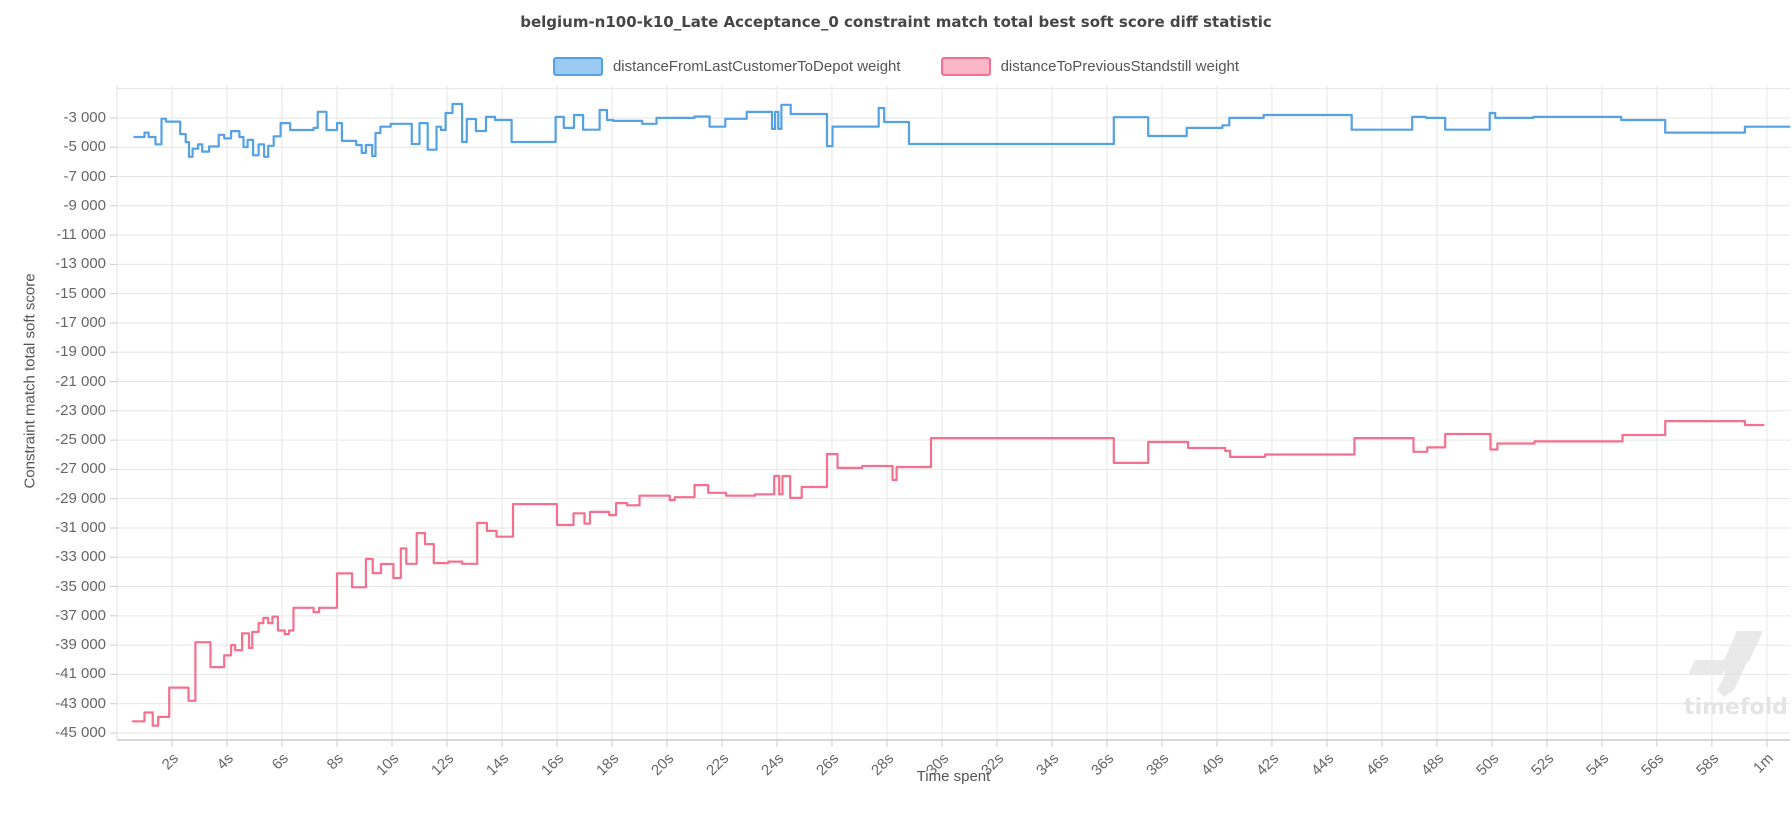  Describe the element at coordinates (80, 527) in the screenshot. I see `y-tick-label: -31 000` at that location.